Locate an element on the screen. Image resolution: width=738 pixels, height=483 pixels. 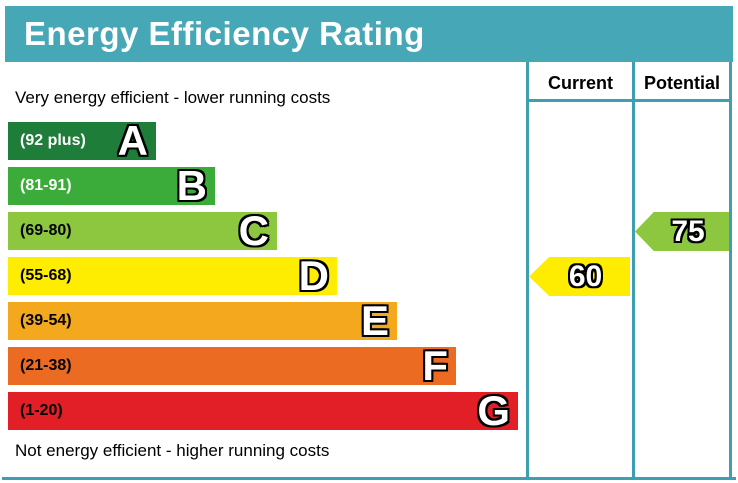
current-column-header: Current is located at coordinates (580, 83).